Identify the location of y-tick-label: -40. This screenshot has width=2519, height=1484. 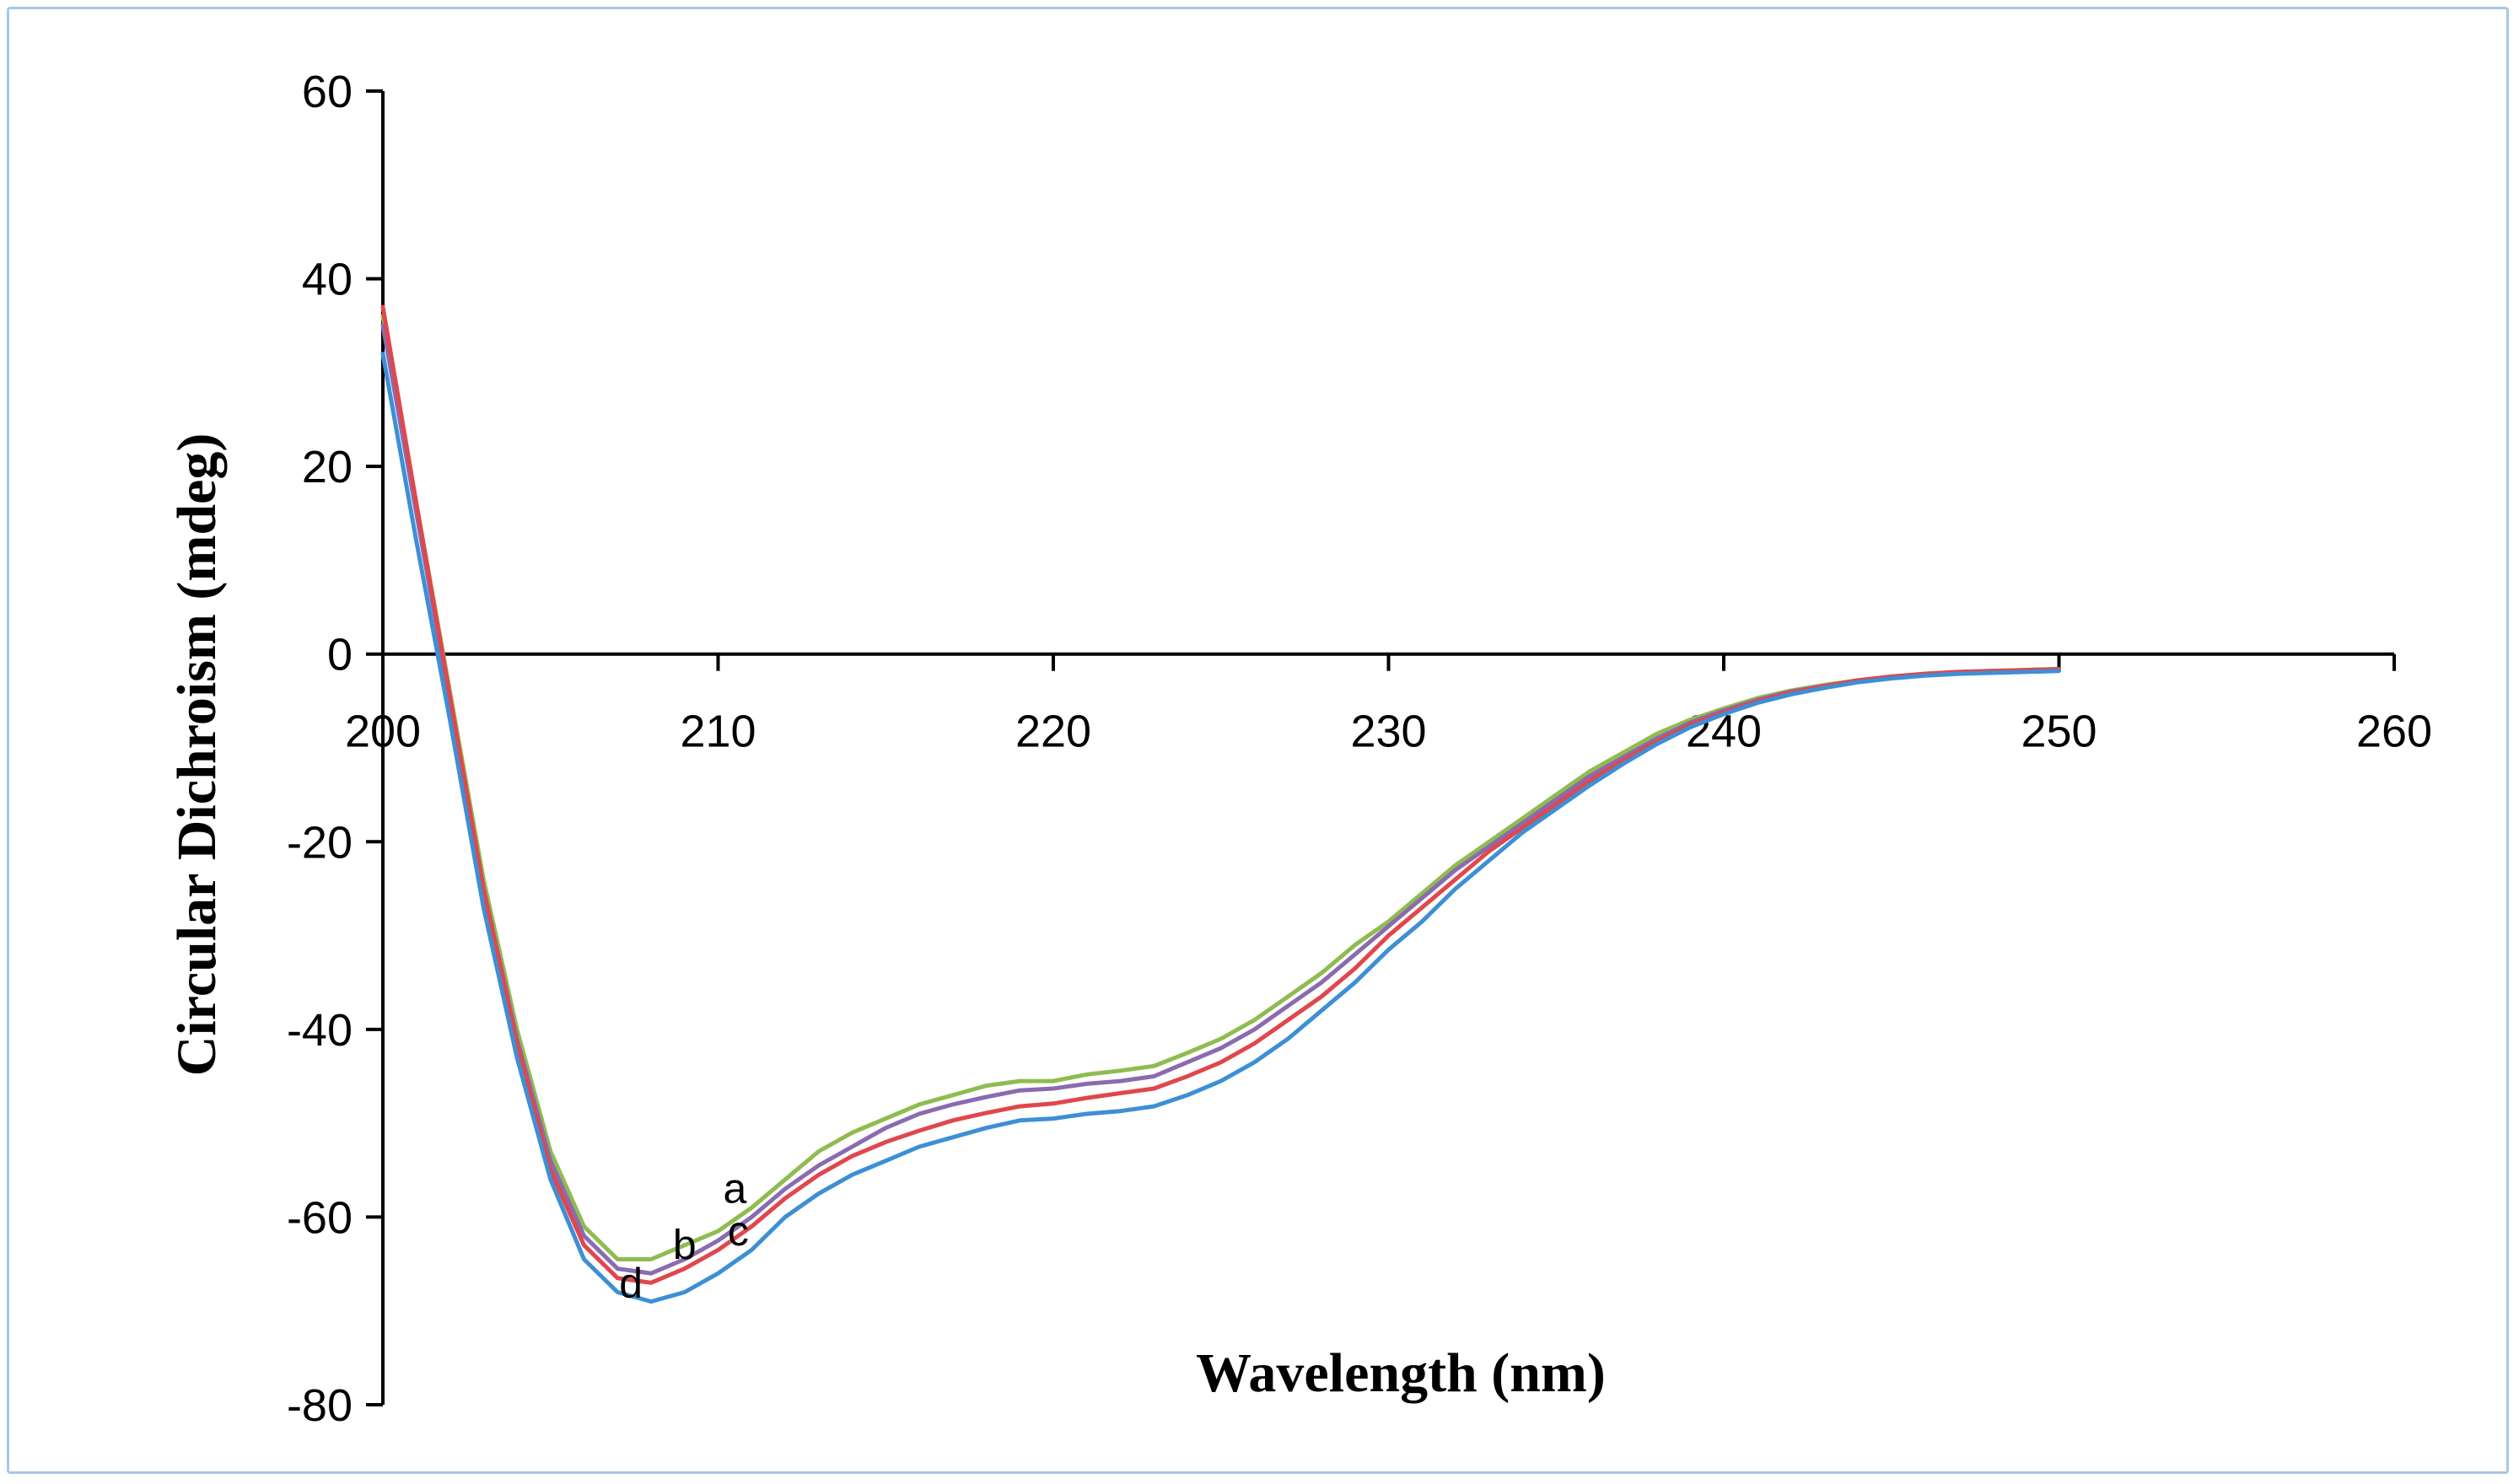
(320, 1030).